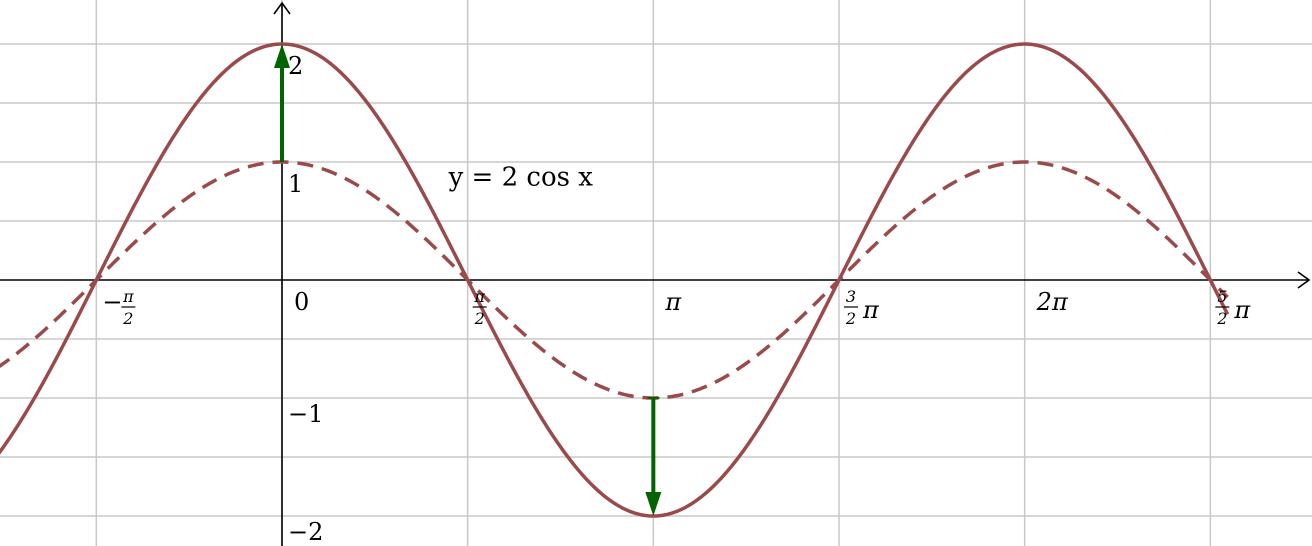 The width and height of the screenshot is (1312, 546). I want to click on curve-label: y = 2 cos x, so click(521, 178).